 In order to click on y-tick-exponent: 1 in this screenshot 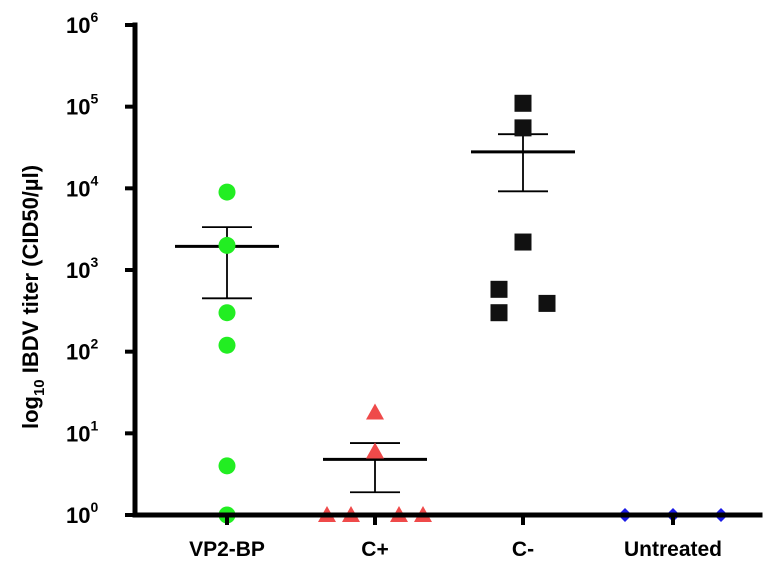, I will do `click(94, 425)`.